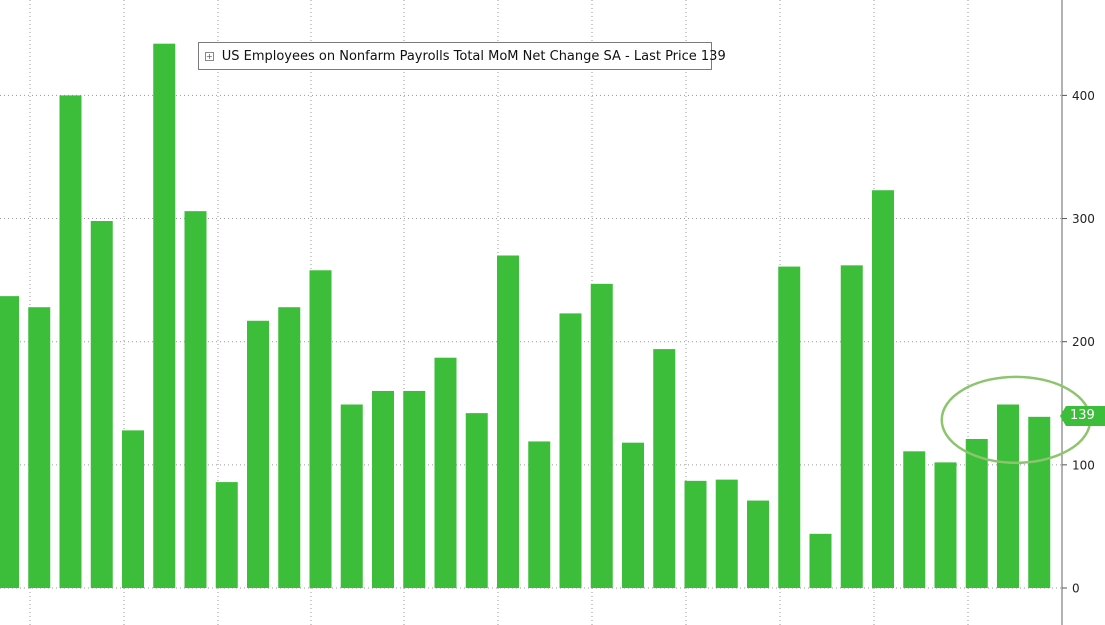 This screenshot has width=1105, height=625. What do you see at coordinates (1076, 589) in the screenshot?
I see `y-tick-label: 0` at bounding box center [1076, 589].